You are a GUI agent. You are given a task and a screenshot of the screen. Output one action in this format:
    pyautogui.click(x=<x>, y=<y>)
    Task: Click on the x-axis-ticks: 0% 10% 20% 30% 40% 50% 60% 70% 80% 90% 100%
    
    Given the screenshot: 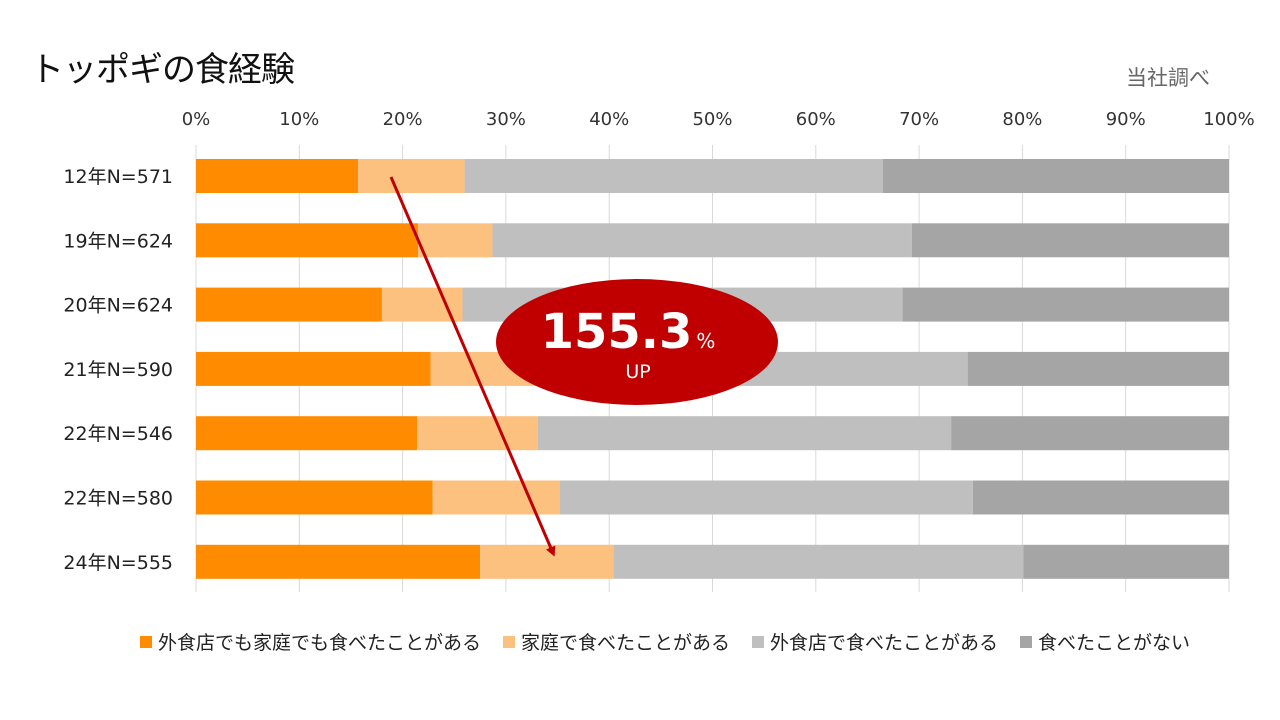 What is the action you would take?
    pyautogui.click(x=718, y=119)
    